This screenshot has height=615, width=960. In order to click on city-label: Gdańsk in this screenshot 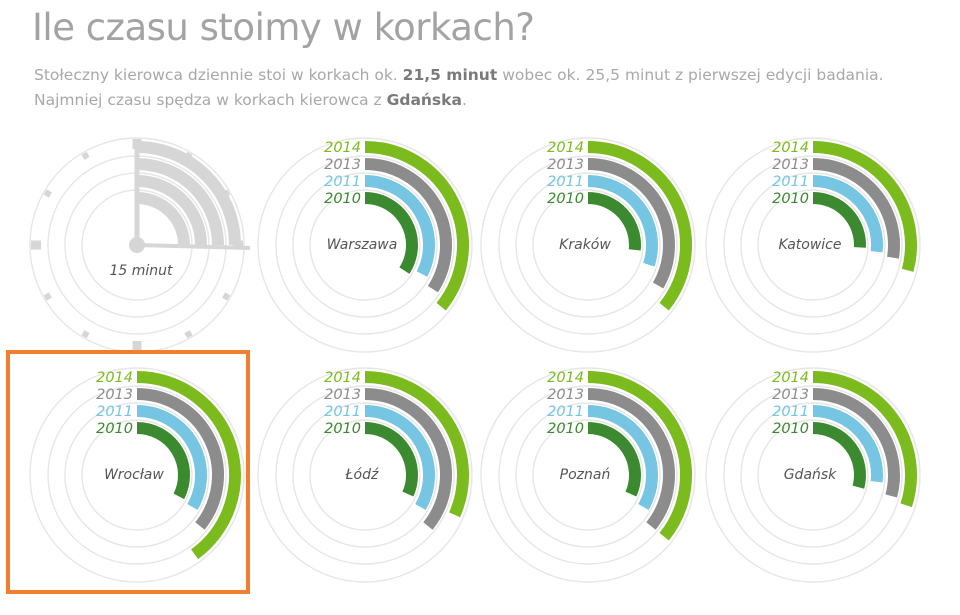, I will do `click(810, 475)`.